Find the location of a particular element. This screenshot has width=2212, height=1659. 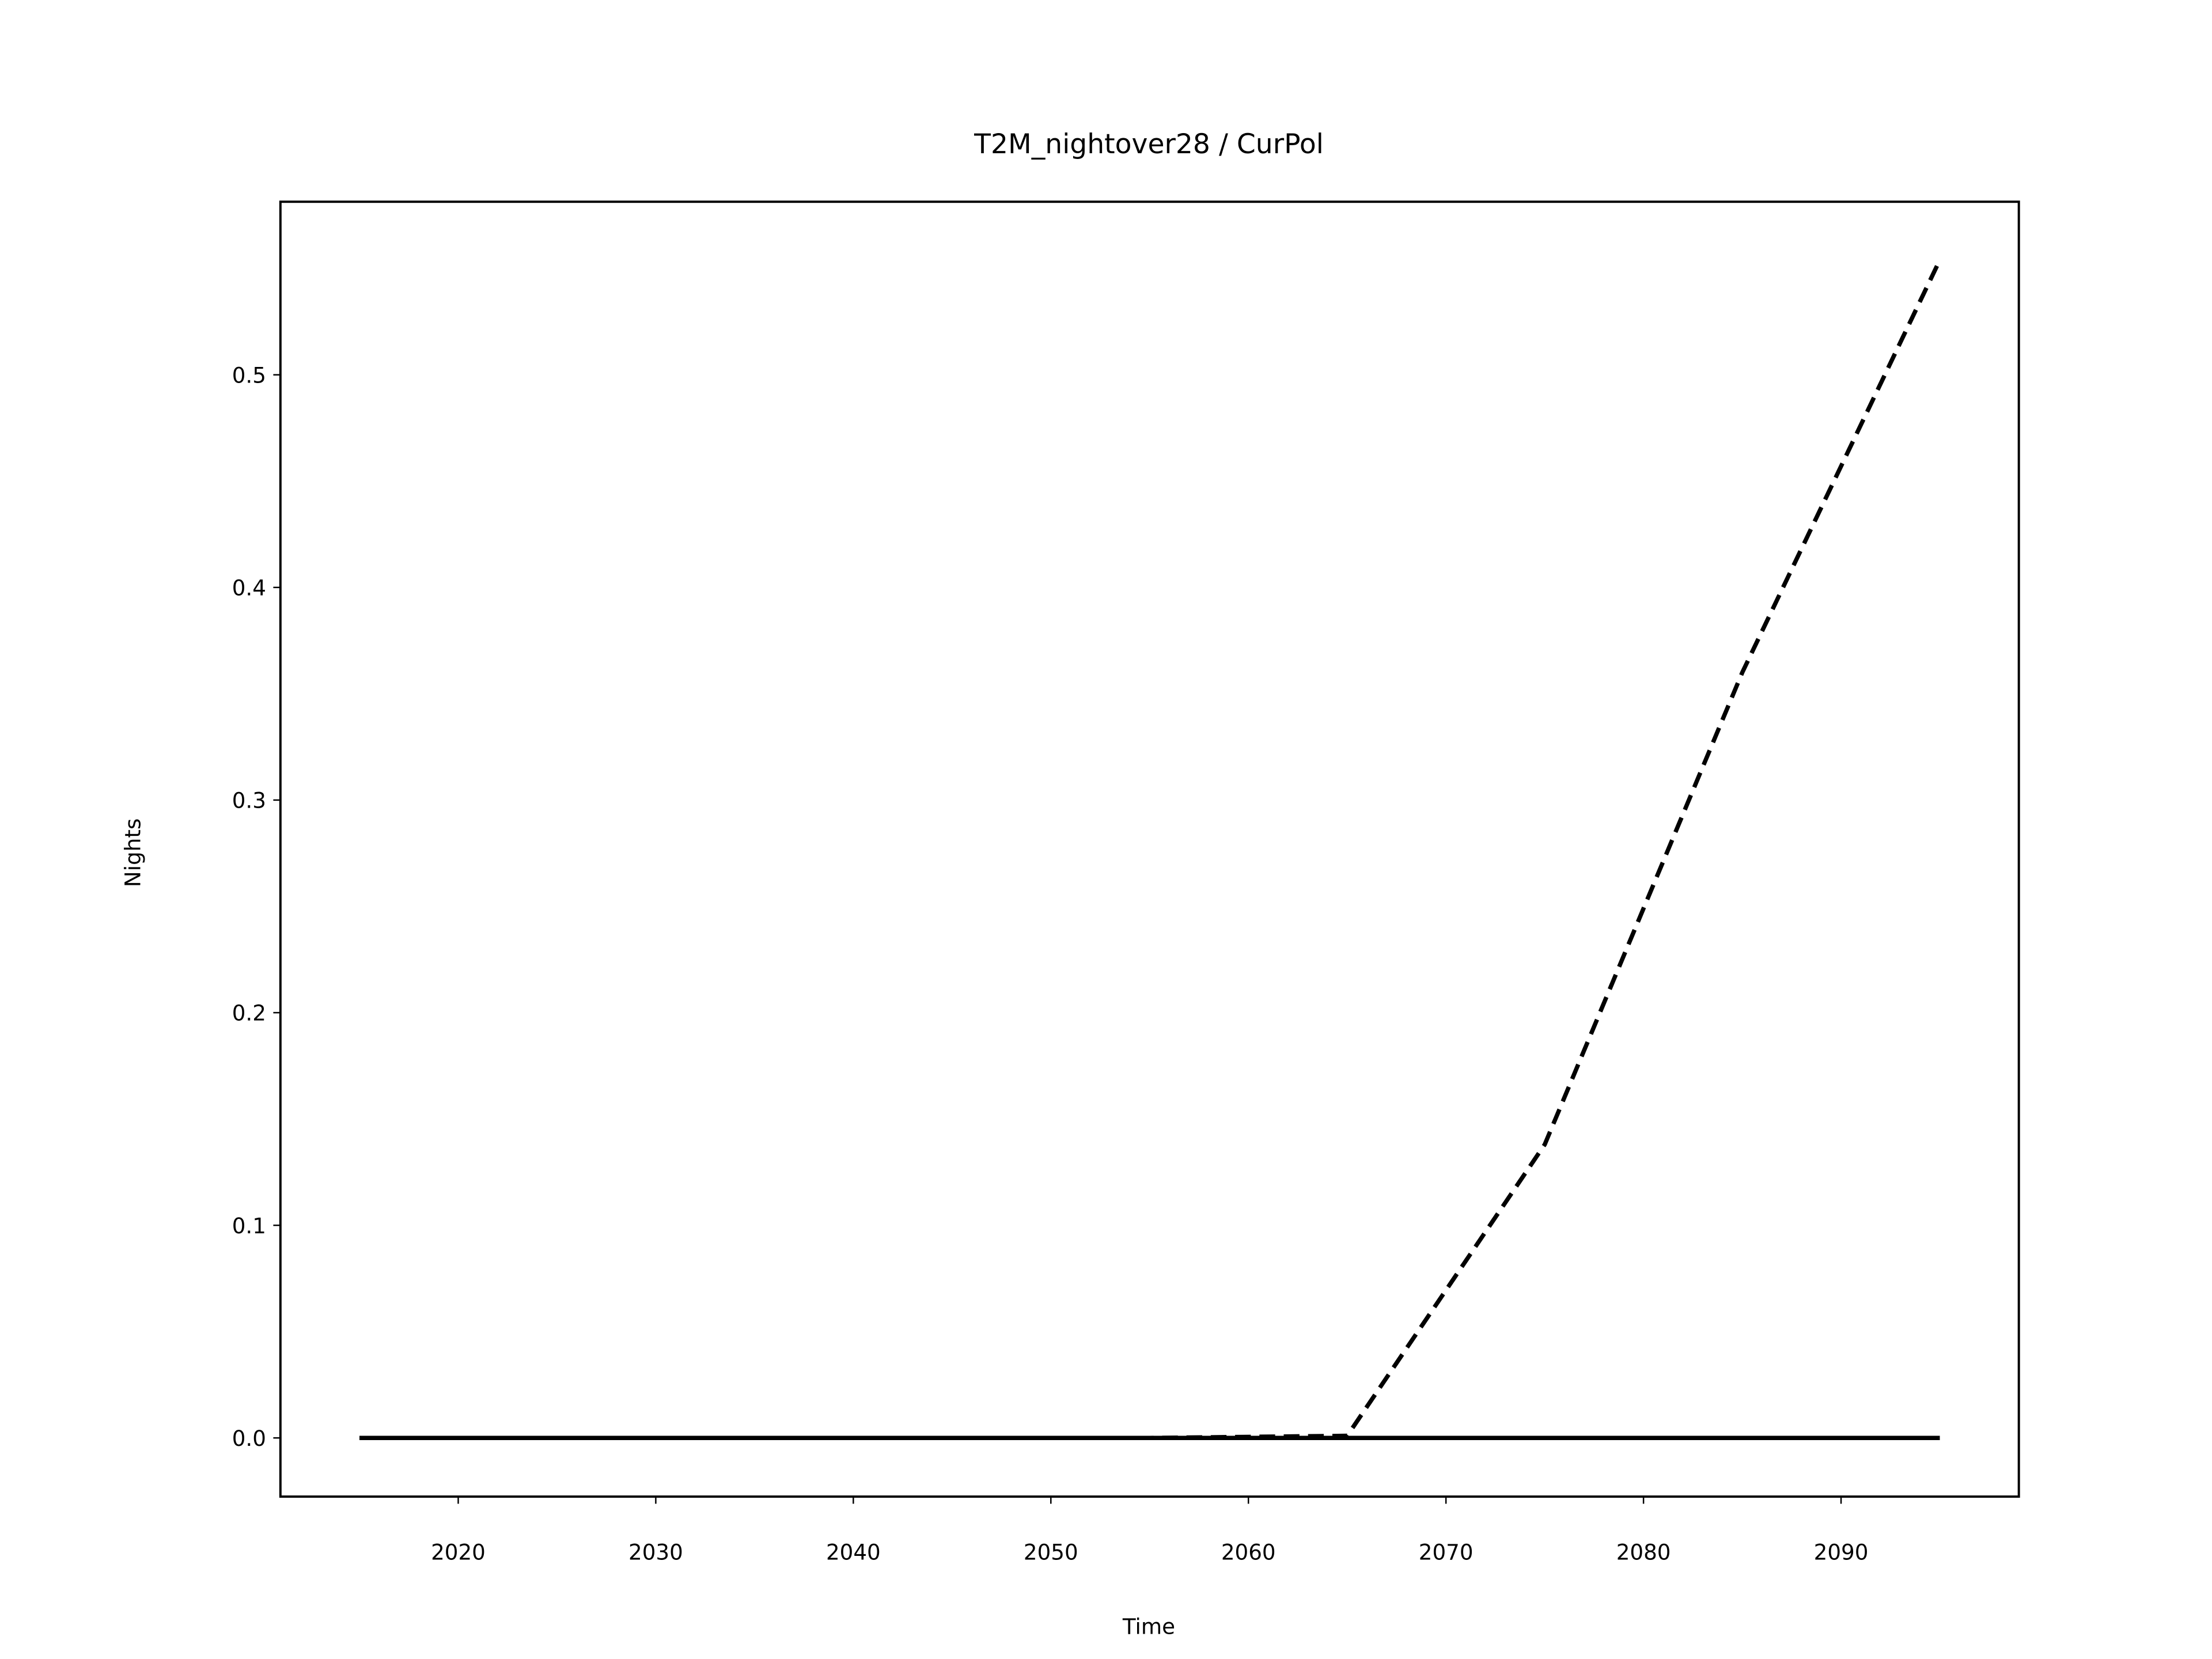

x-tick-label: 2090 is located at coordinates (1841, 1552).